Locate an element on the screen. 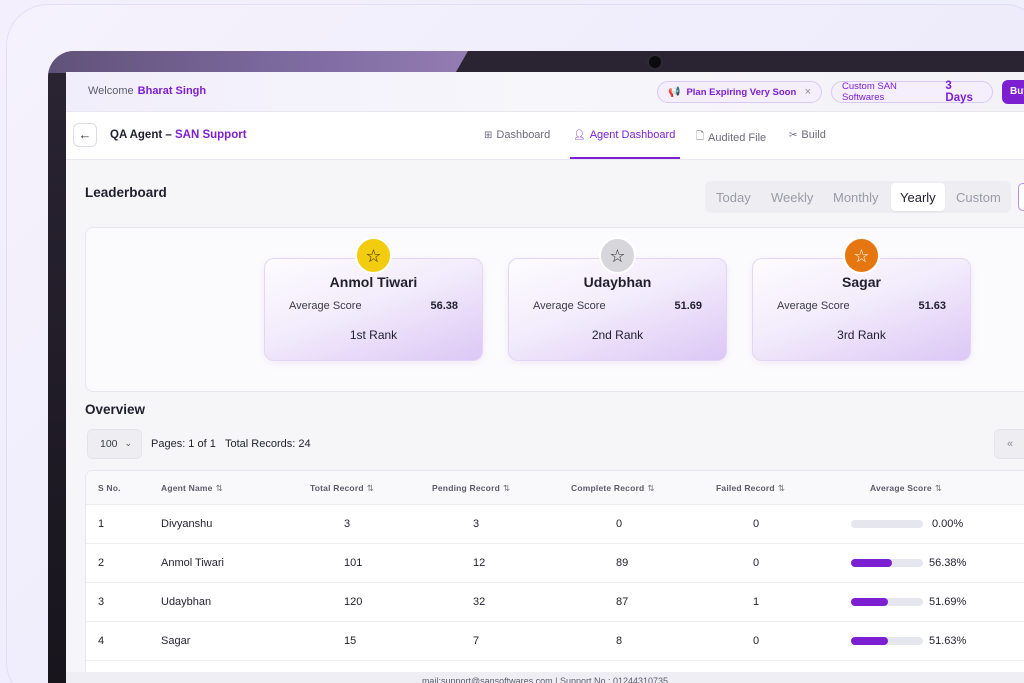 Image resolution: width=1024 pixels, height=683 pixels. col-sno: S No. is located at coordinates (109, 488).